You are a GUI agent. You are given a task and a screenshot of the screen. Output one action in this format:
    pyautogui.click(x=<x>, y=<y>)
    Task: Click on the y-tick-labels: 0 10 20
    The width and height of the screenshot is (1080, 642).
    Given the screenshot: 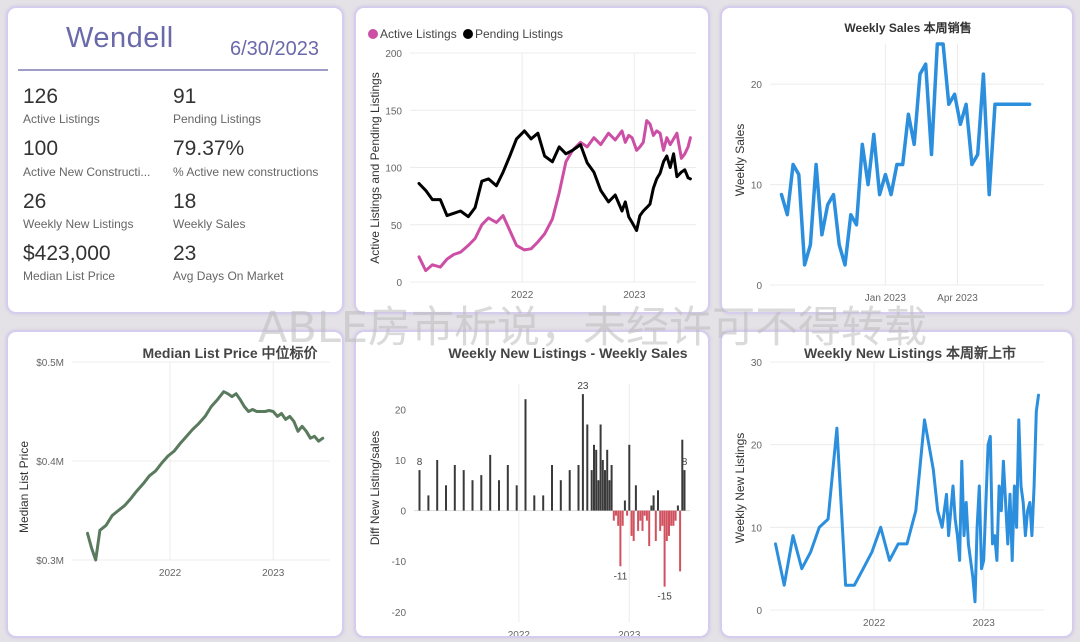 What is the action you would take?
    pyautogui.click(x=757, y=186)
    